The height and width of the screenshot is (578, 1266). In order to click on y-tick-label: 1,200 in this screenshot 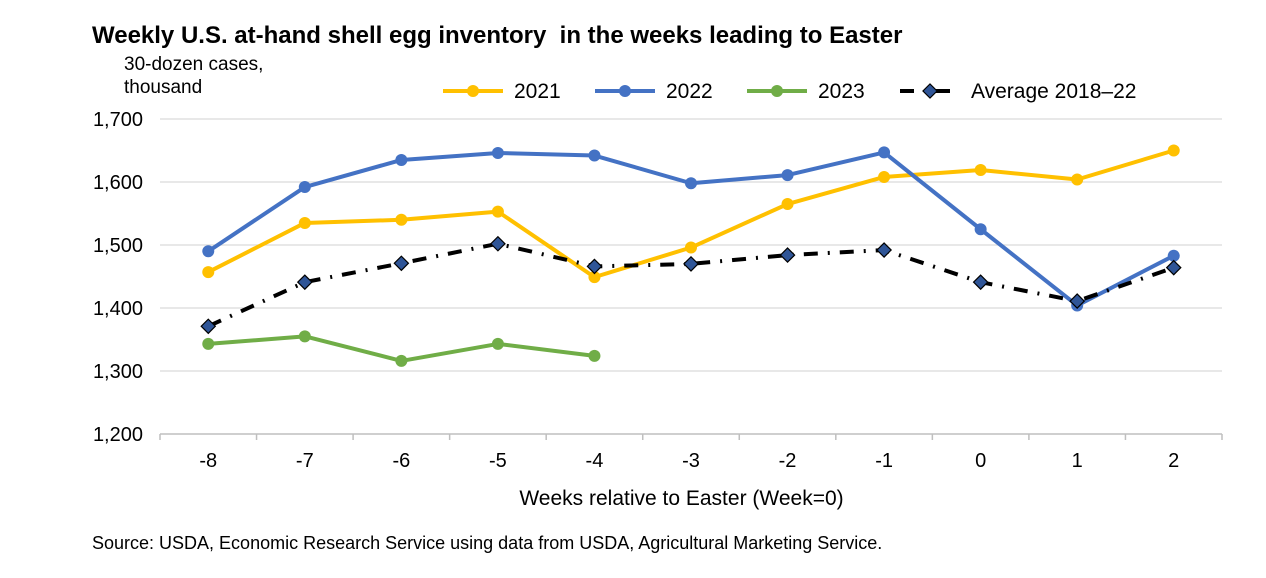, I will do `click(118, 435)`.